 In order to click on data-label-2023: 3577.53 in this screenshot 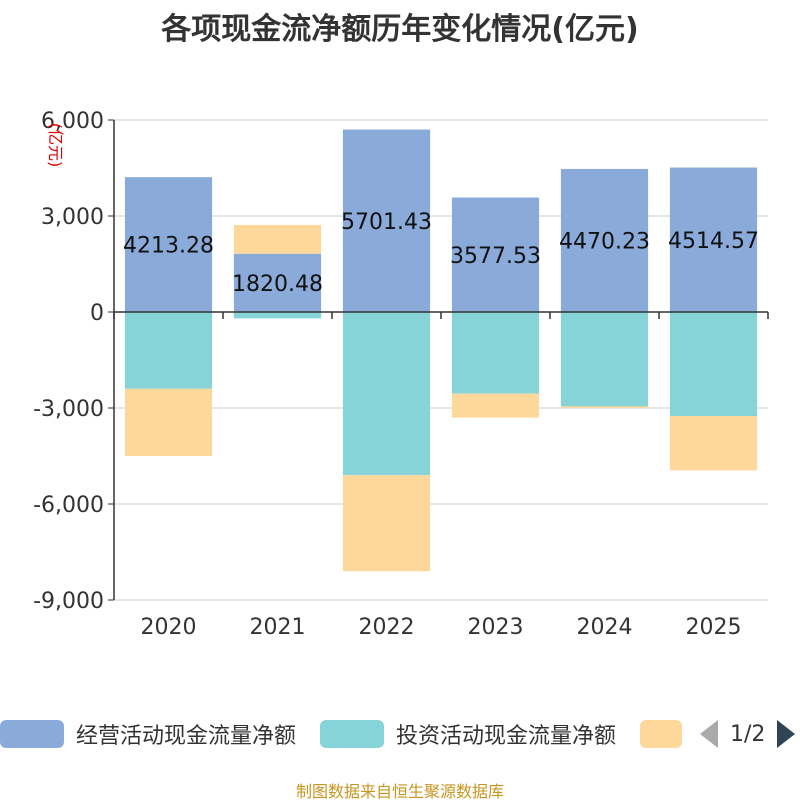, I will do `click(495, 256)`.